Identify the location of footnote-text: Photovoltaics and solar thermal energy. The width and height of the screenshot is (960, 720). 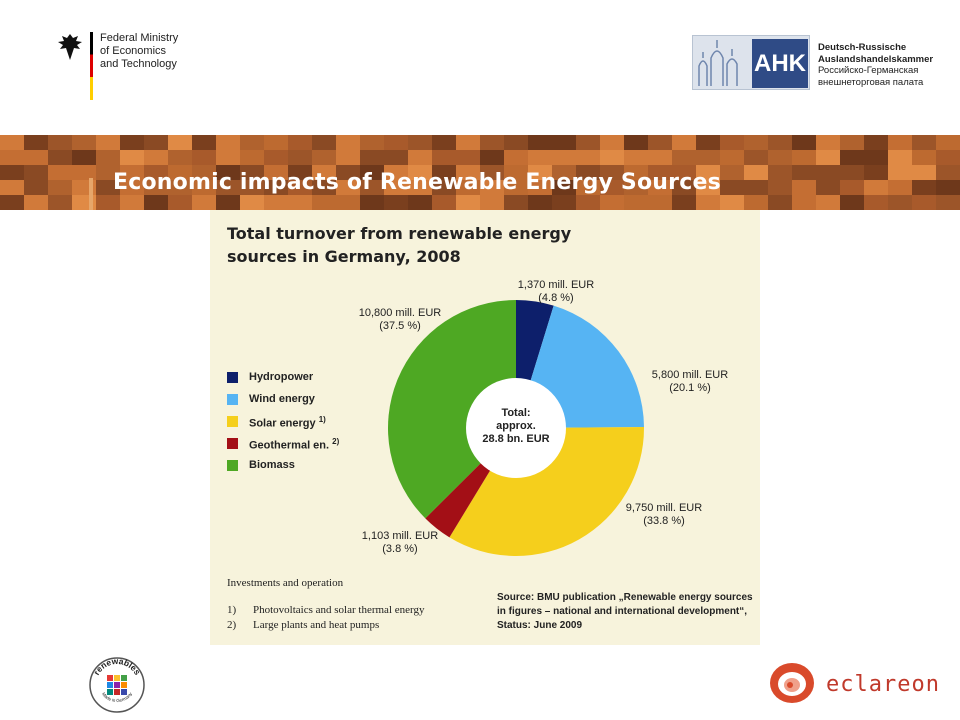
(339, 610).